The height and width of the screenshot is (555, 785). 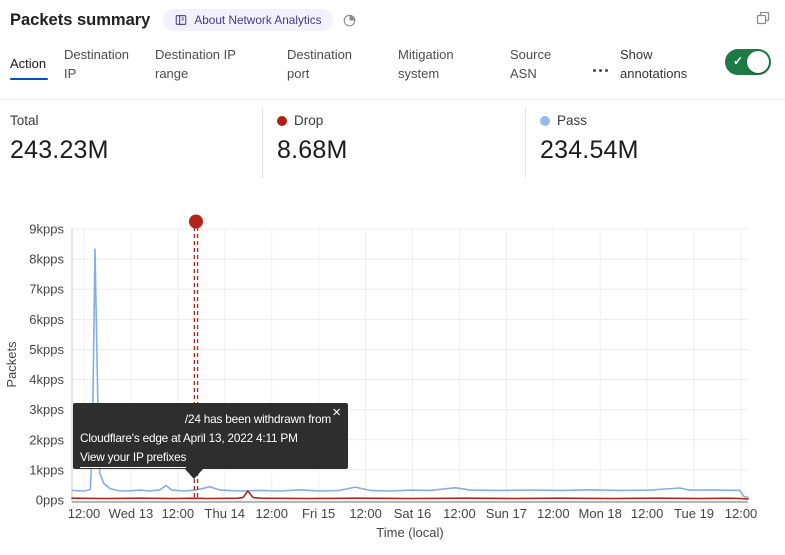 What do you see at coordinates (46, 409) in the screenshot?
I see `y-tick-label: 3kpps` at bounding box center [46, 409].